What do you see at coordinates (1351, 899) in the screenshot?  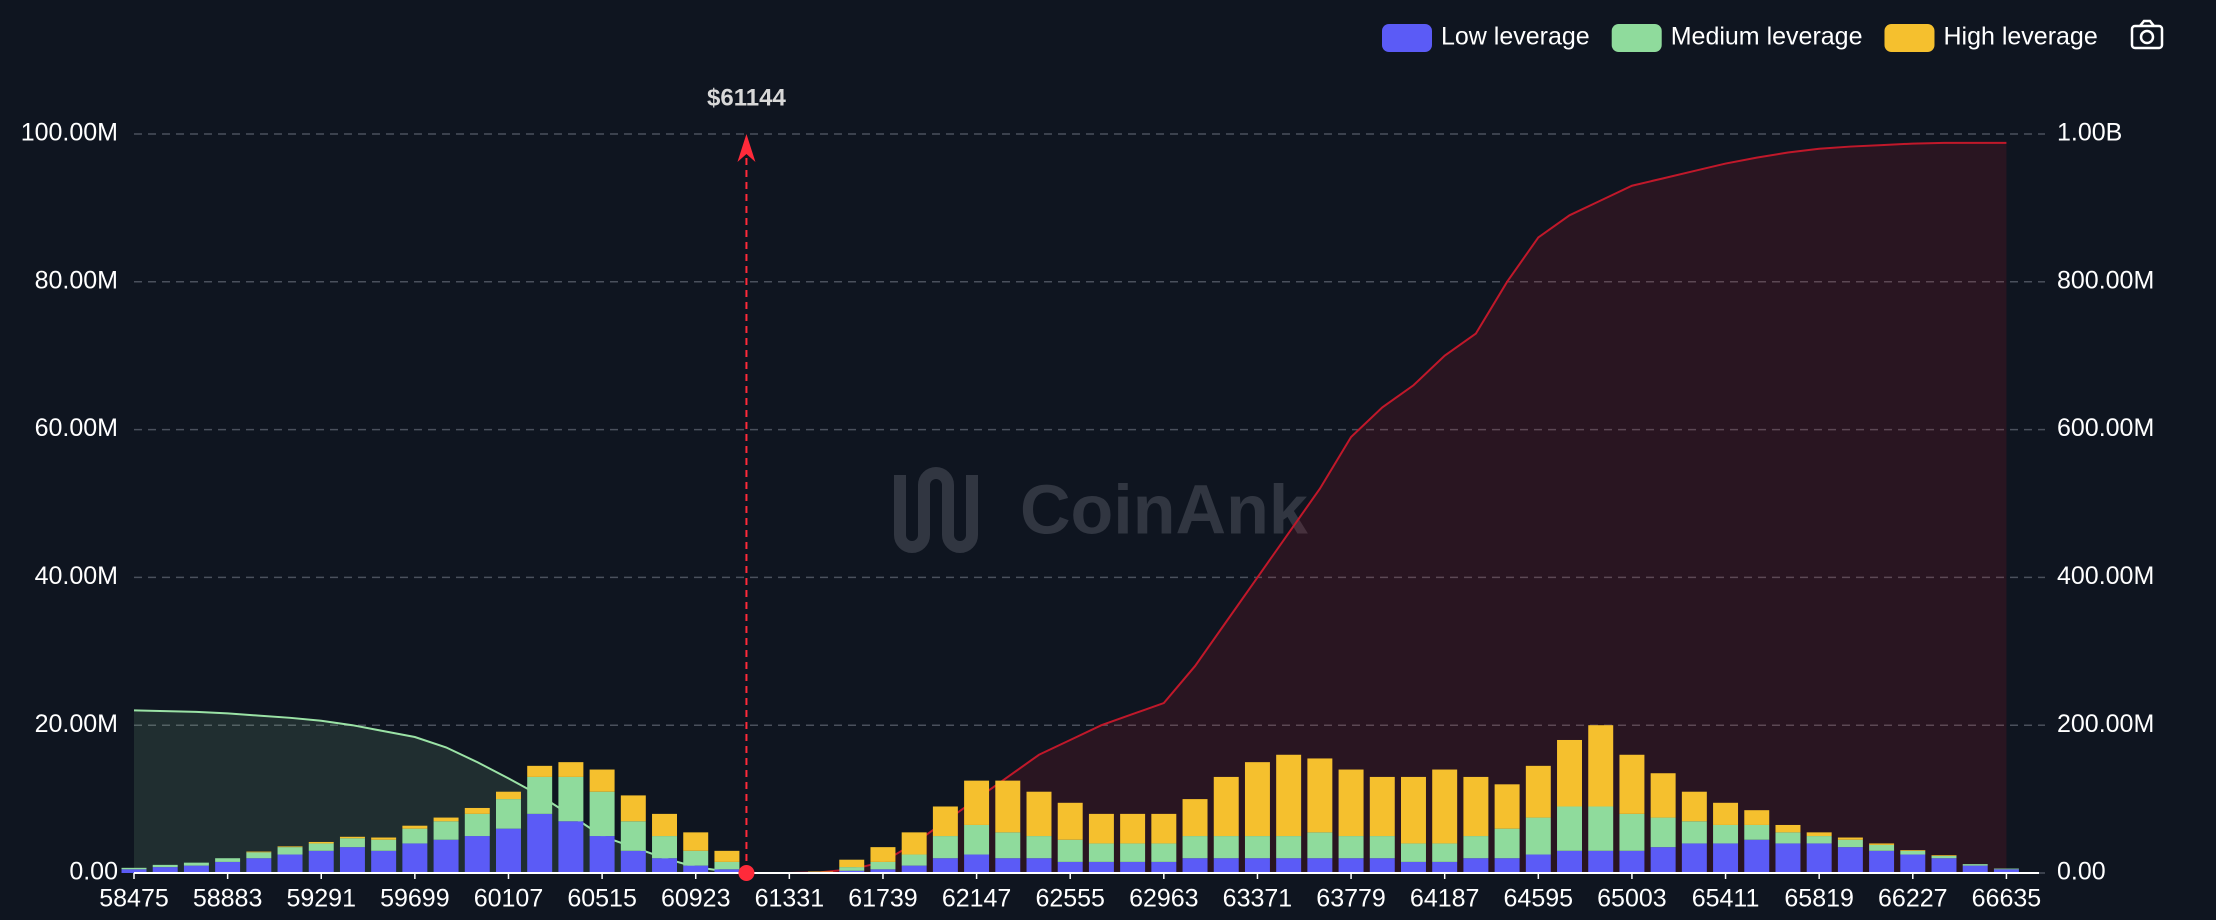 I see `x-tick-label: 63779` at bounding box center [1351, 899].